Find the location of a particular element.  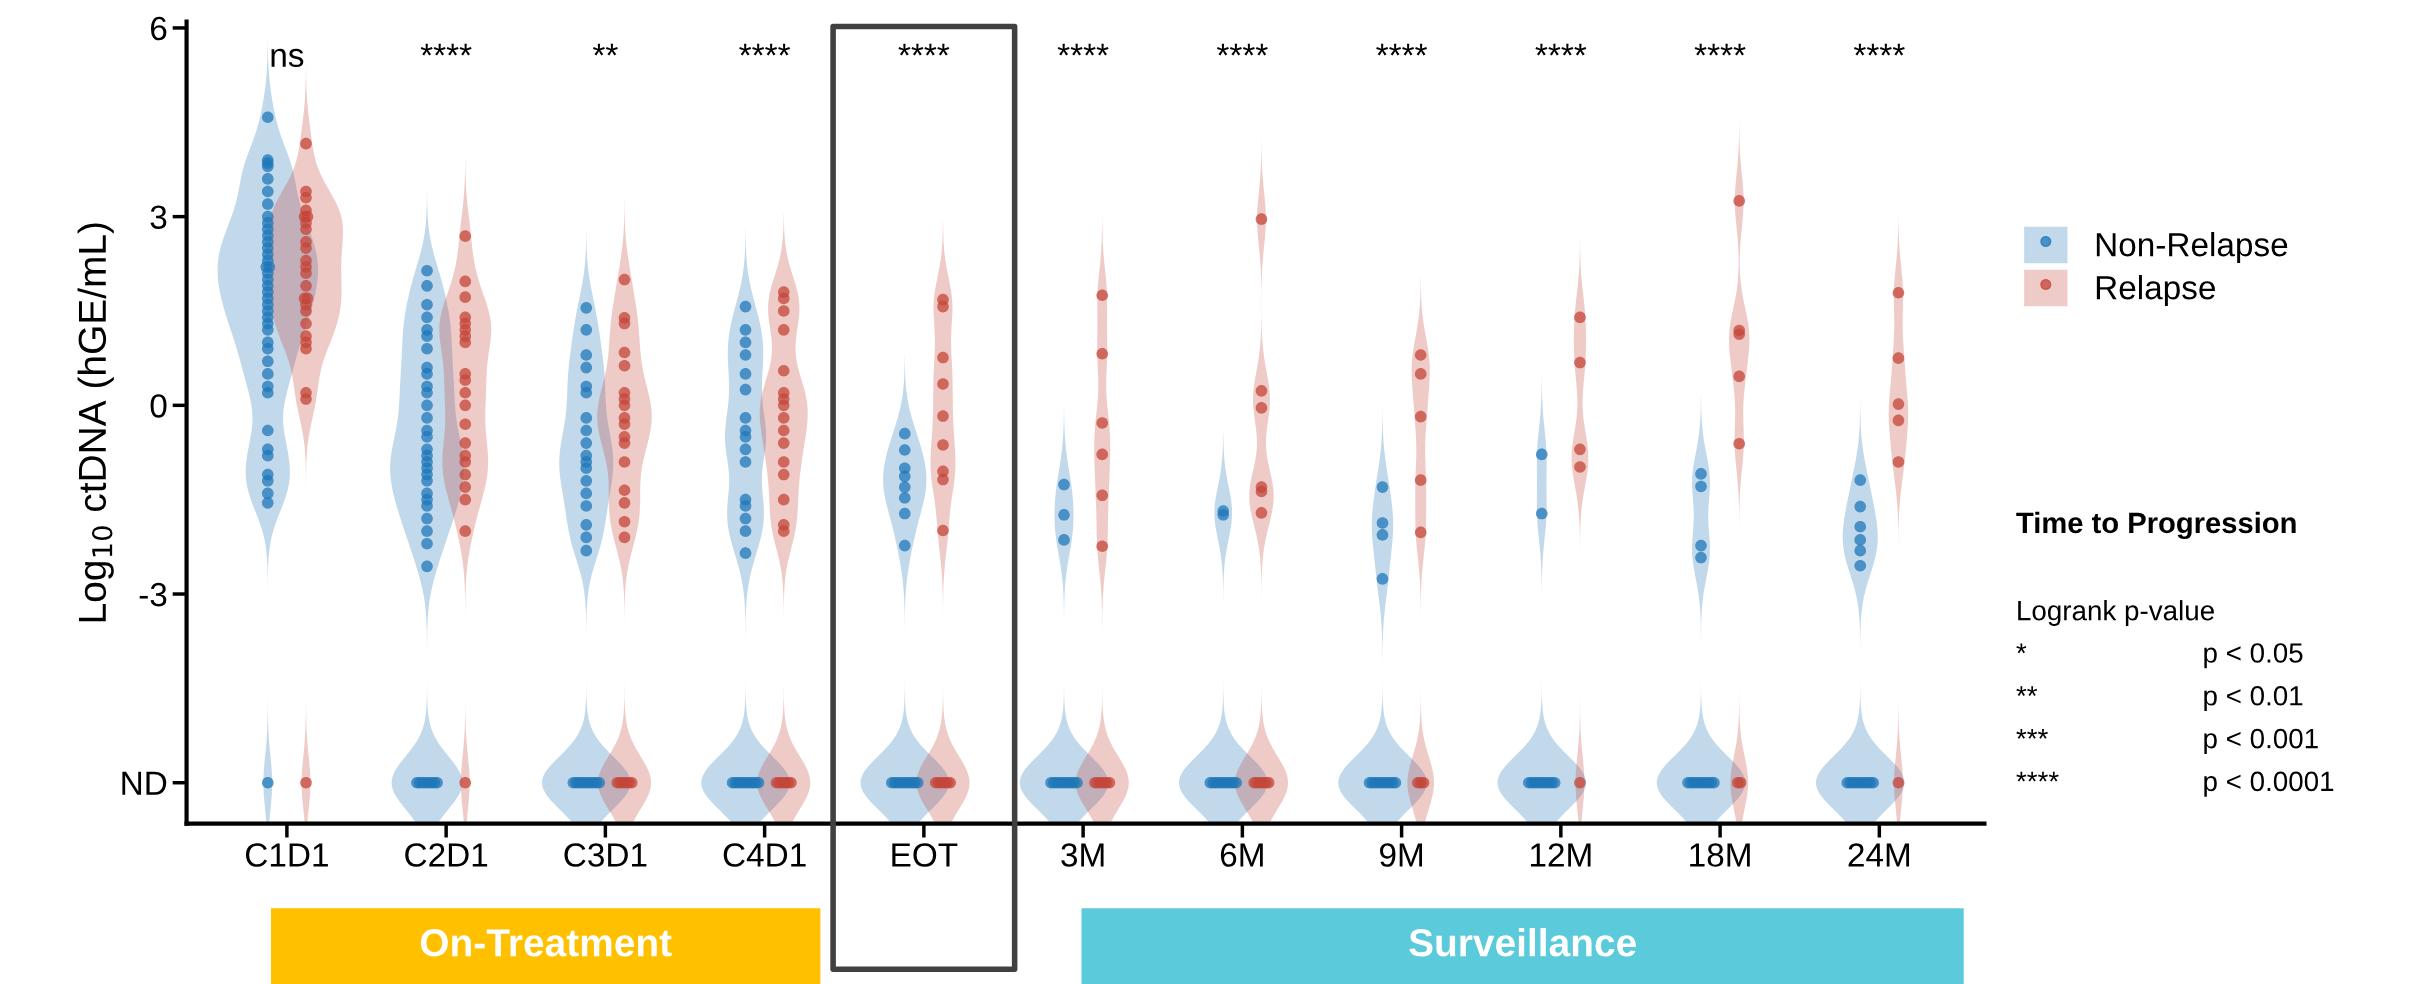

x-tick-label: 12M is located at coordinates (1560, 855).